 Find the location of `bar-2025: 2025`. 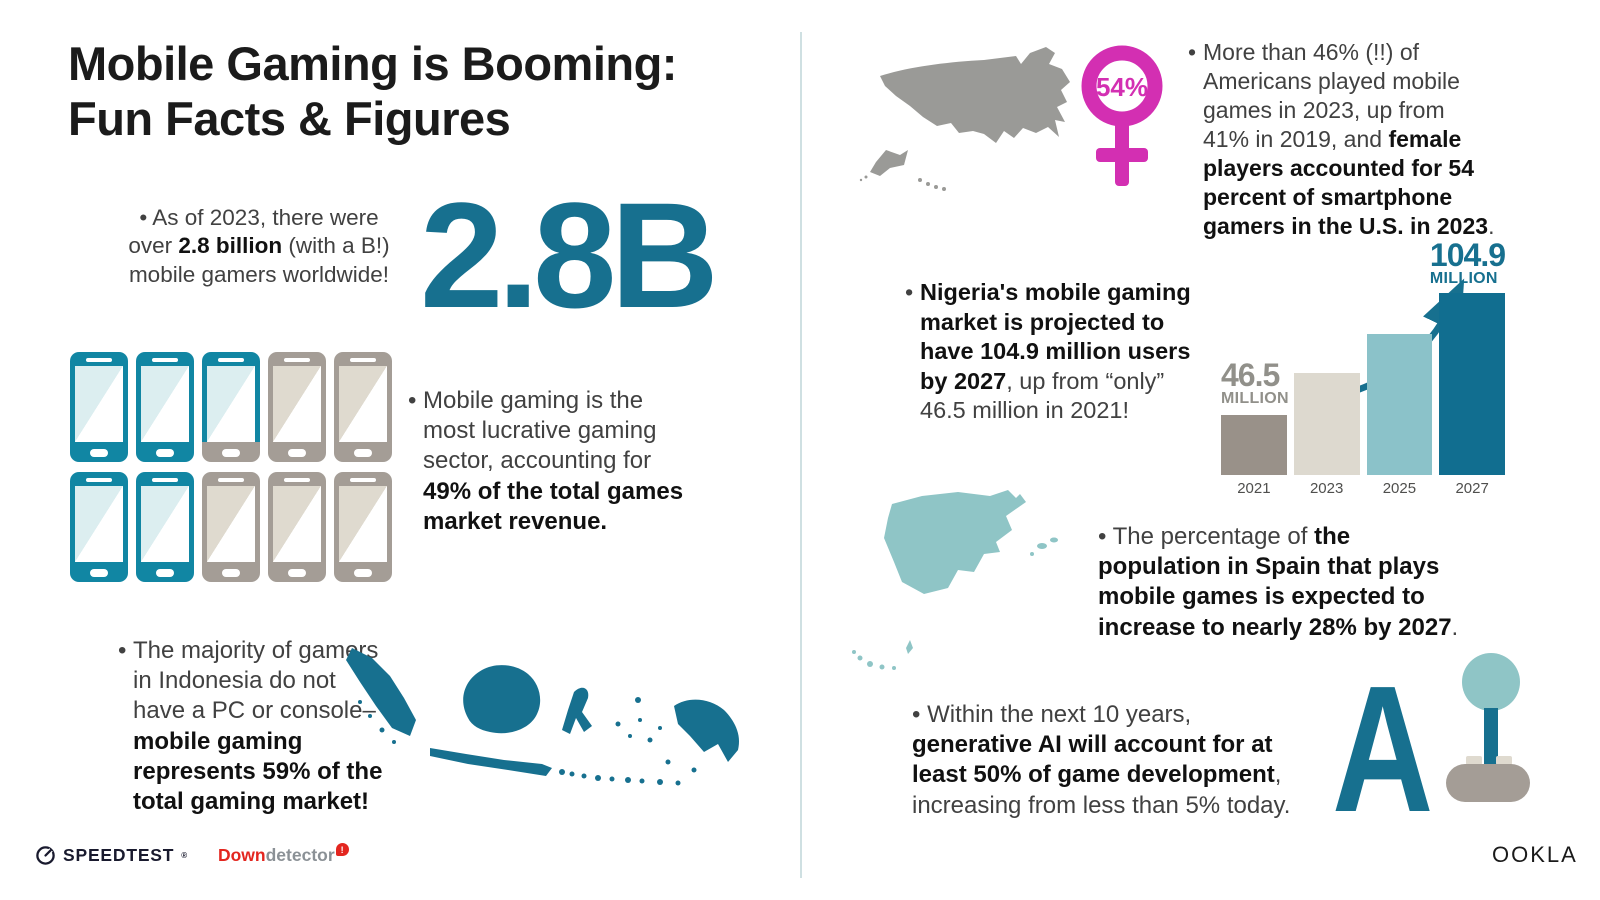

bar-2025: 2025 is located at coordinates (1399, 416).